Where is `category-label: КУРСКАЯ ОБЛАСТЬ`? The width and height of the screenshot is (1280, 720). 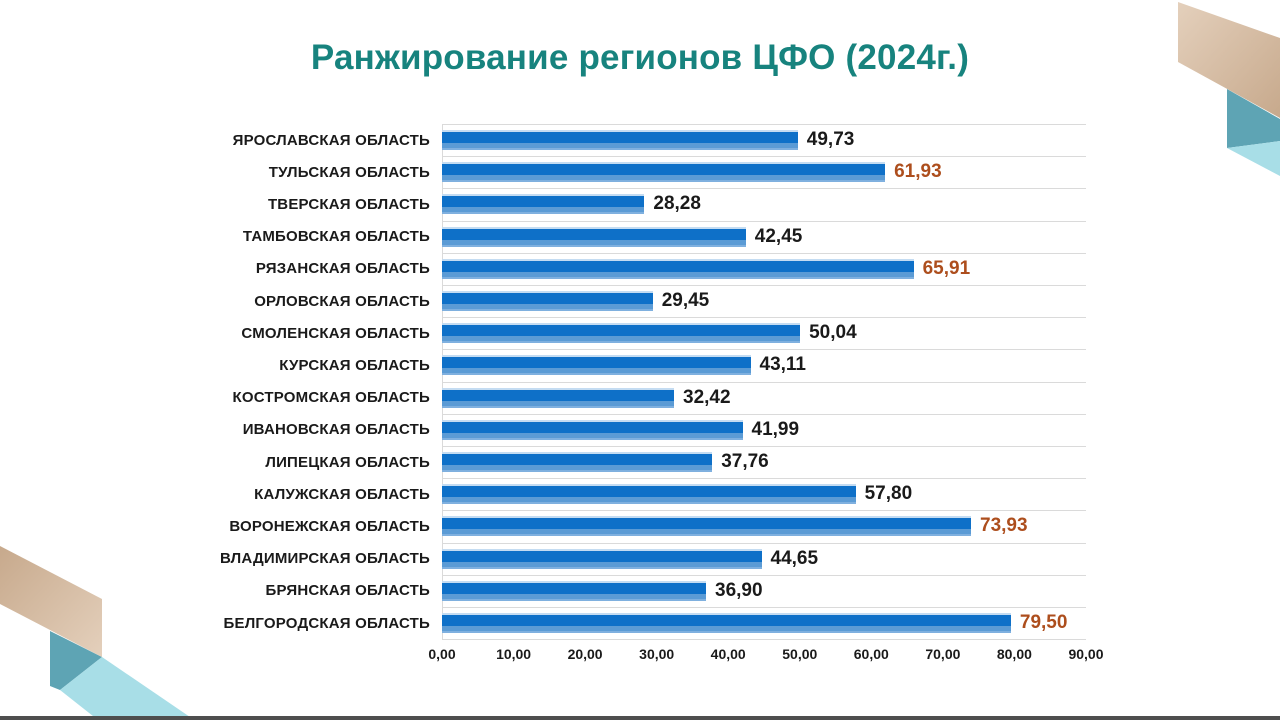
category-label: КУРСКАЯ ОБЛАСТЬ is located at coordinates (354, 365).